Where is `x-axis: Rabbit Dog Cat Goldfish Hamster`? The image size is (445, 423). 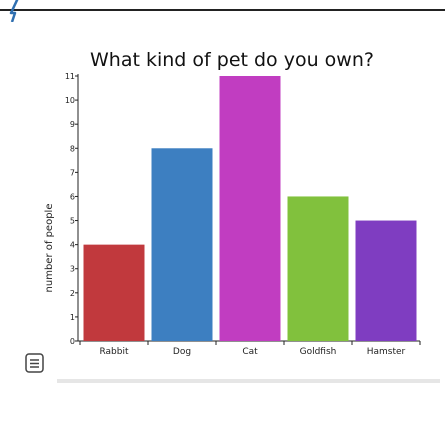
x-axis: Rabbit Dog Cat Goldfish Hamster is located at coordinates (249, 348).